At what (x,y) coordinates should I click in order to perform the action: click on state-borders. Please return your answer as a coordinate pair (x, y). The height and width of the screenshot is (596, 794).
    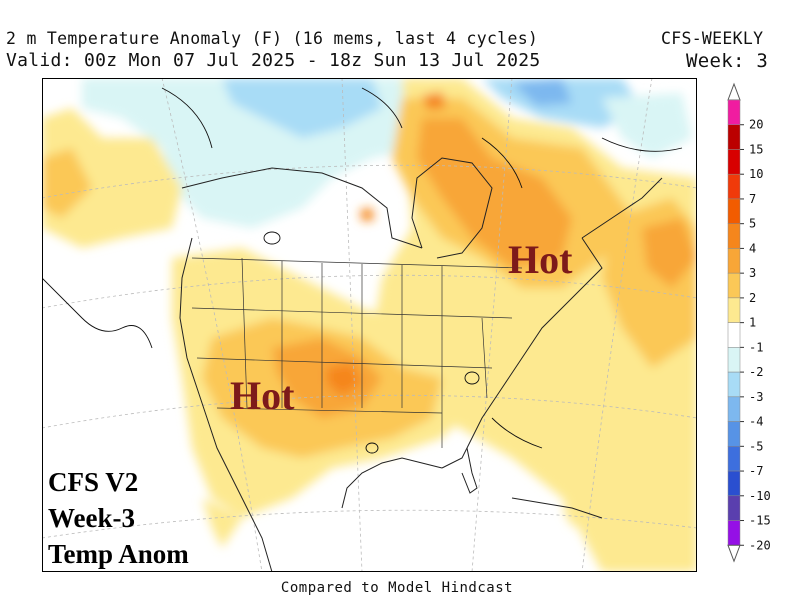
    Looking at the image, I should click on (357, 352).